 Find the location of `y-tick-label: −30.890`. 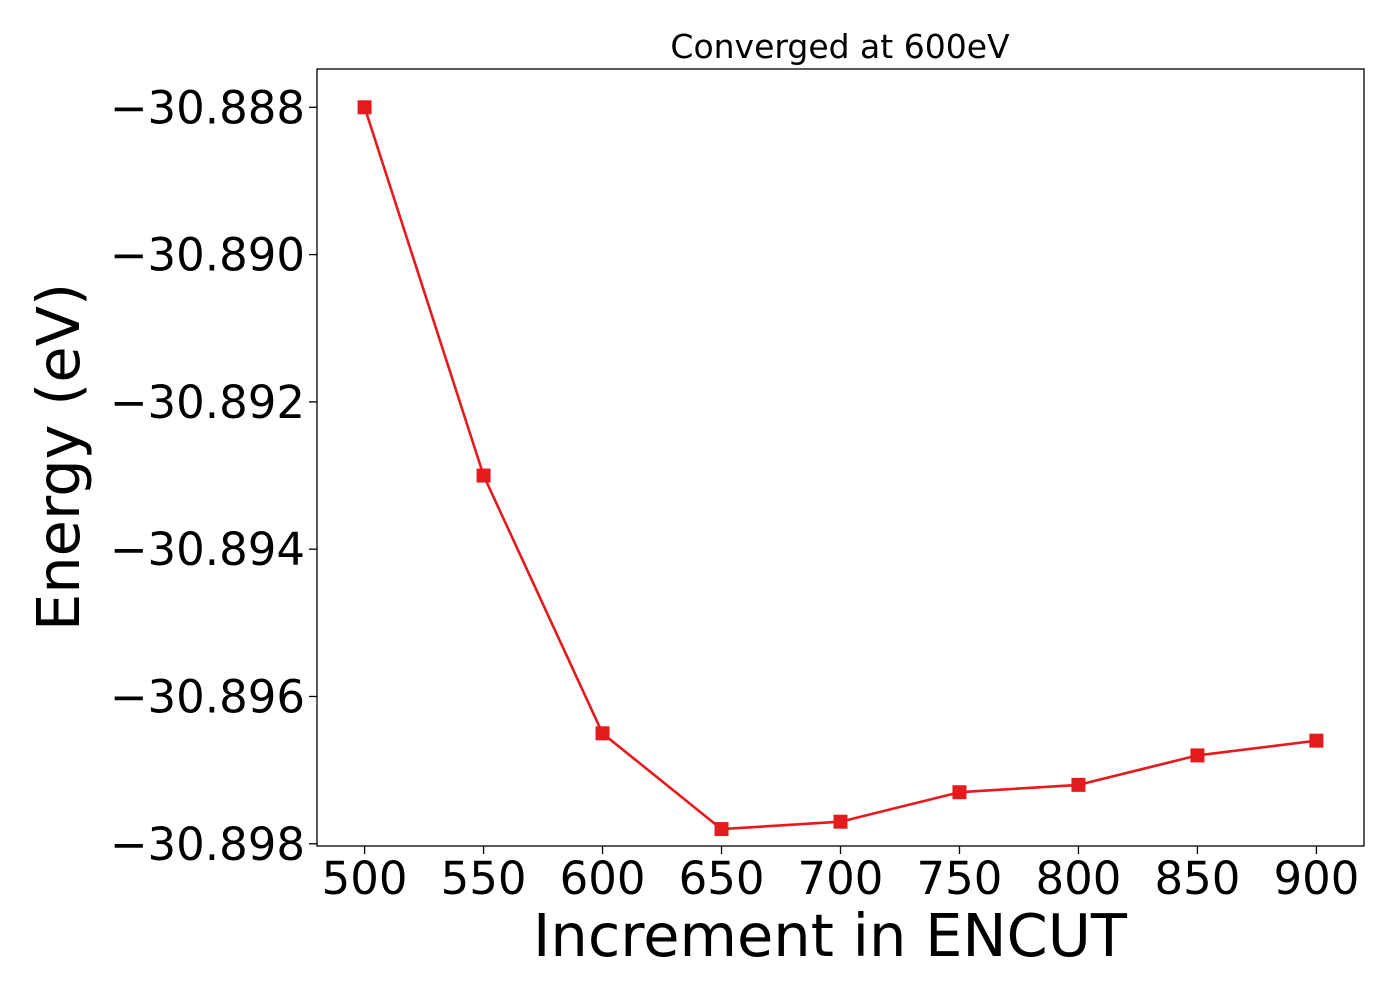

y-tick-label: −30.890 is located at coordinates (207, 255).